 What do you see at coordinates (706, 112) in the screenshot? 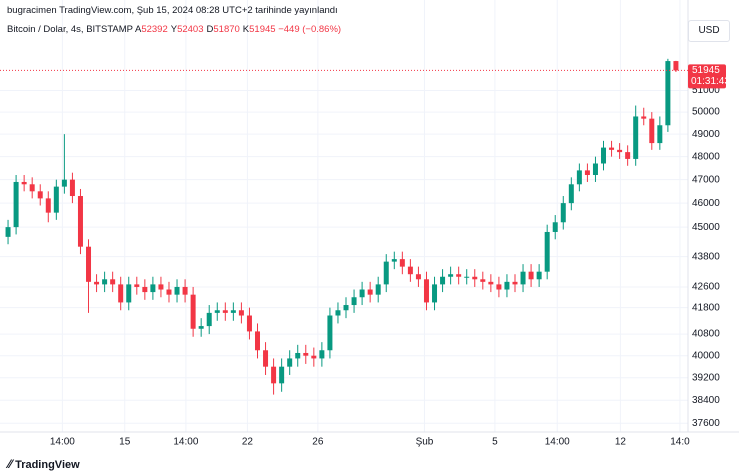
I see `y-tick-label: 50000` at bounding box center [706, 112].